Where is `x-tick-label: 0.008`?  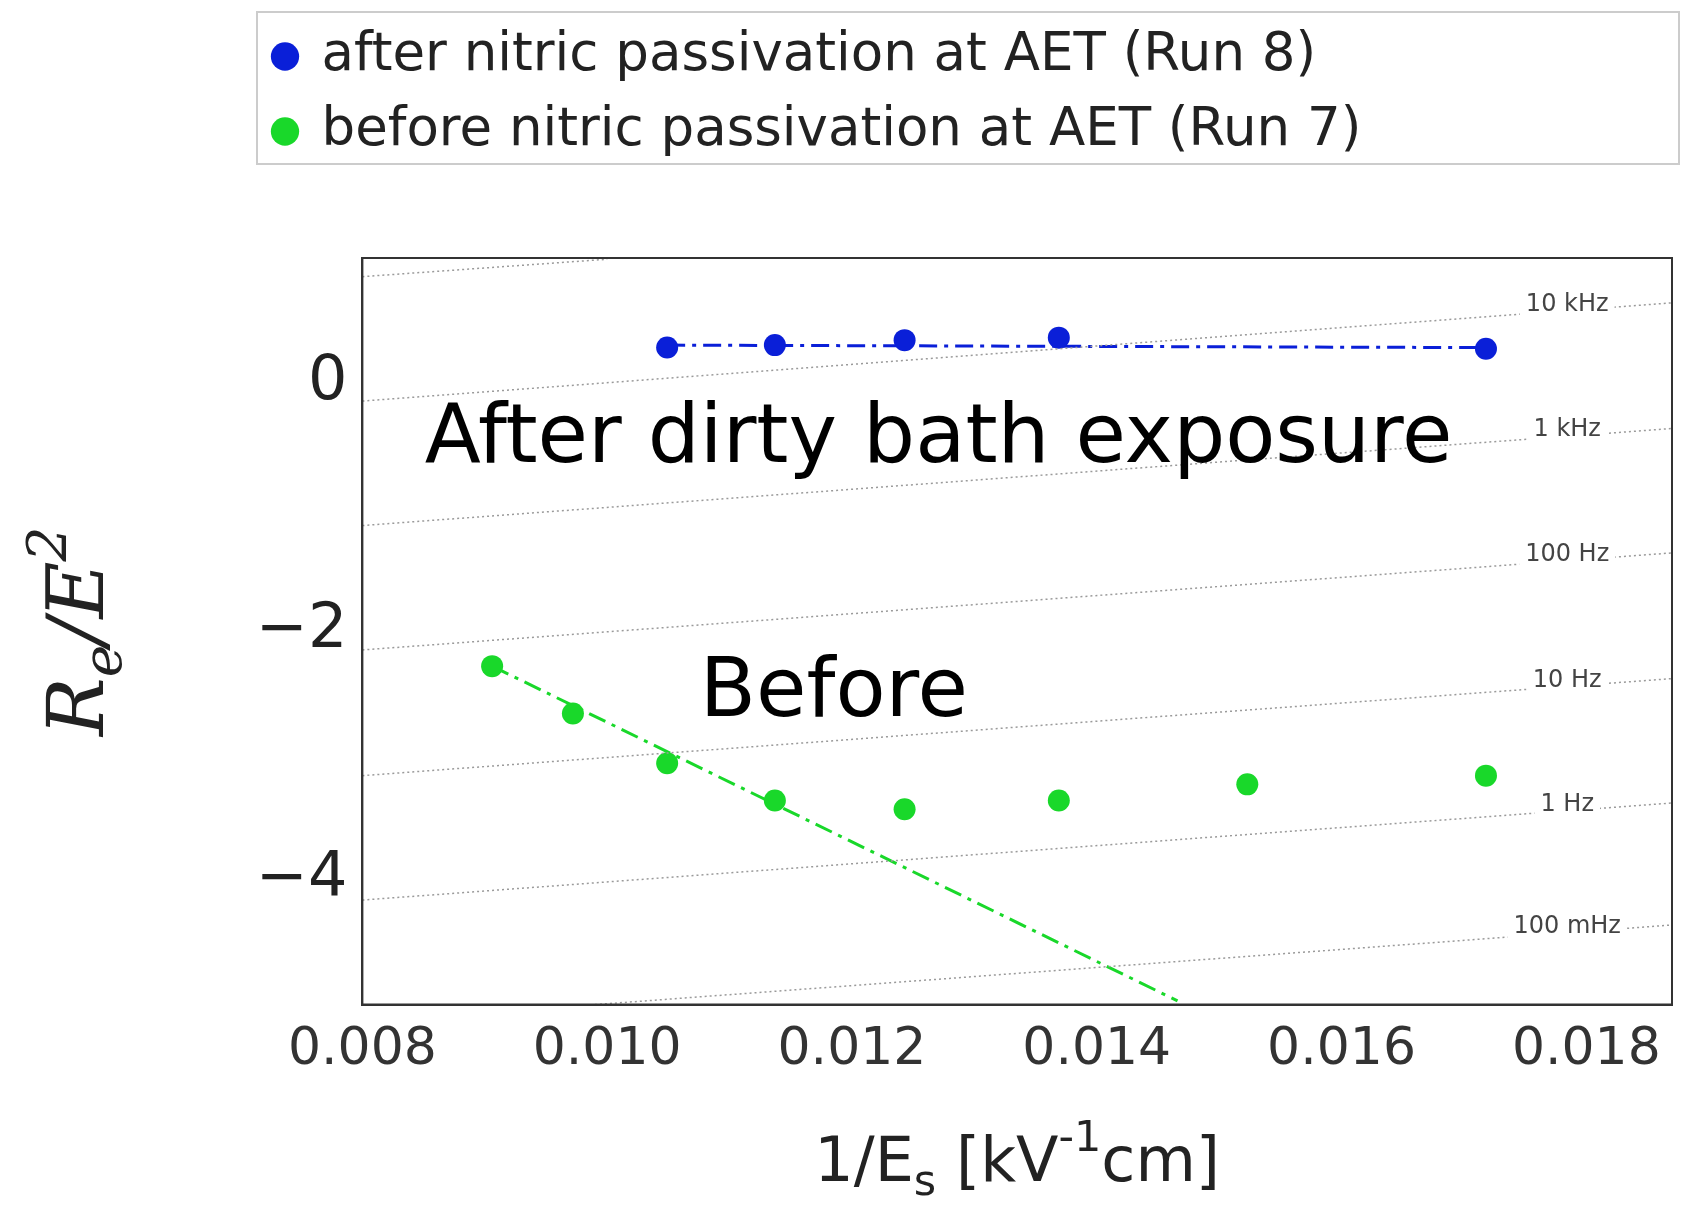 x-tick-label: 0.008 is located at coordinates (362, 1046).